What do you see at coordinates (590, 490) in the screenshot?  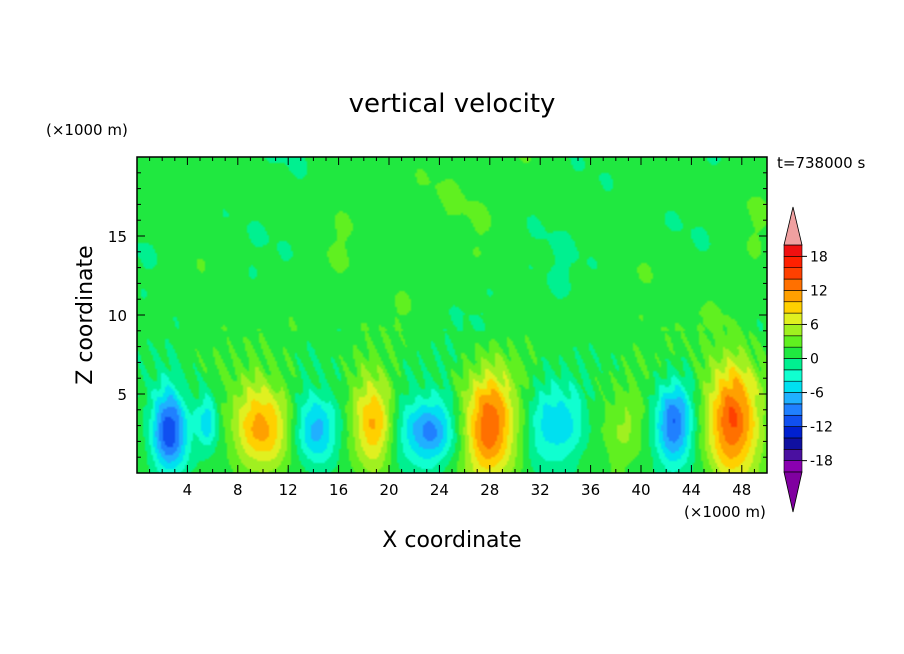 I see `x-tick-label: 36` at bounding box center [590, 490].